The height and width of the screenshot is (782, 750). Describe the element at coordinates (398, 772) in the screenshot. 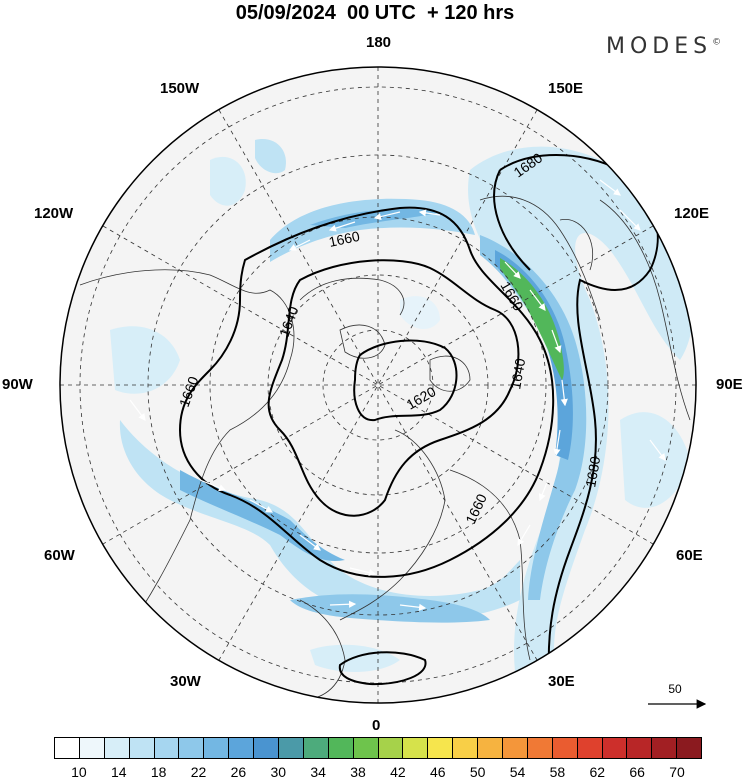

I see `colorbar-tick-label: 42` at that location.